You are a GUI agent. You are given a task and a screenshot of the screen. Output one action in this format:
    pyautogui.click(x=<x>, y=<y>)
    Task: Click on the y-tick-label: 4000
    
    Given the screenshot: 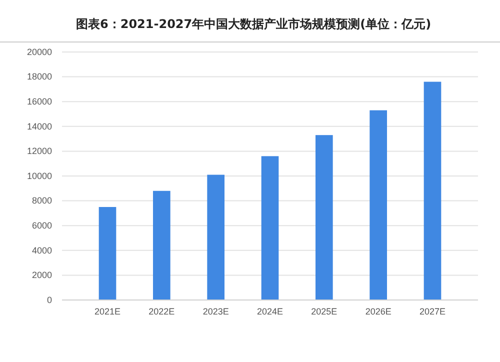 What is the action you would take?
    pyautogui.click(x=42, y=250)
    